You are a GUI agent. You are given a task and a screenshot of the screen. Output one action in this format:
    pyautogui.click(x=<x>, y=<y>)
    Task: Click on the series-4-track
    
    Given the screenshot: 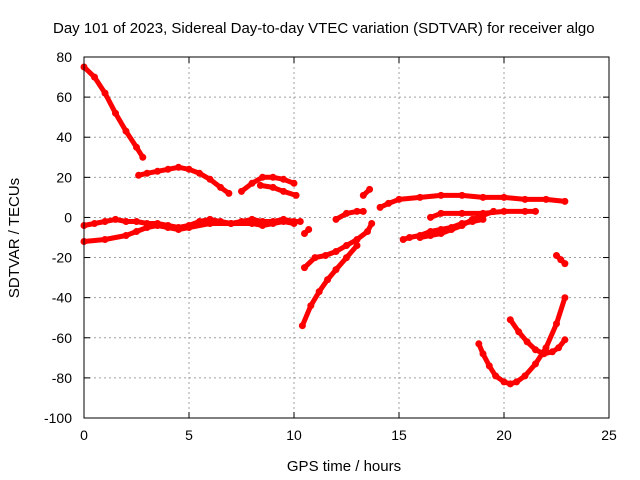 What is the action you would take?
    pyautogui.click(x=278, y=190)
    